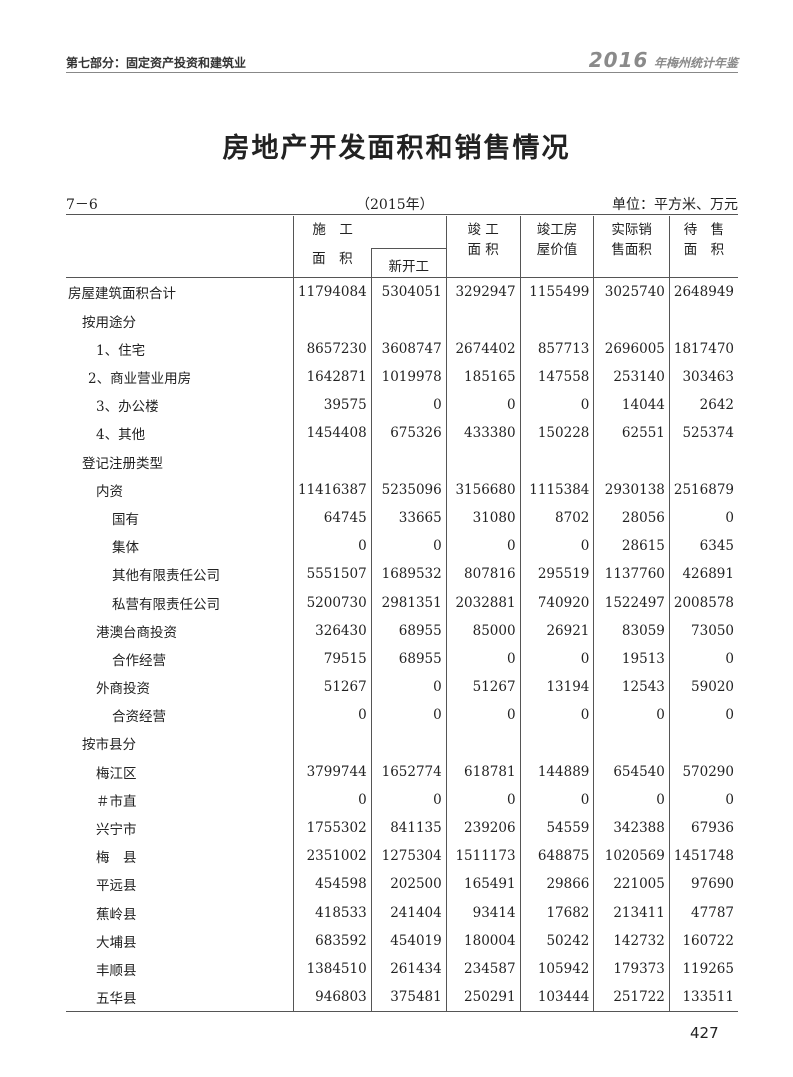  Describe the element at coordinates (116, 830) in the screenshot. I see `row-label: 兴宁市` at that location.